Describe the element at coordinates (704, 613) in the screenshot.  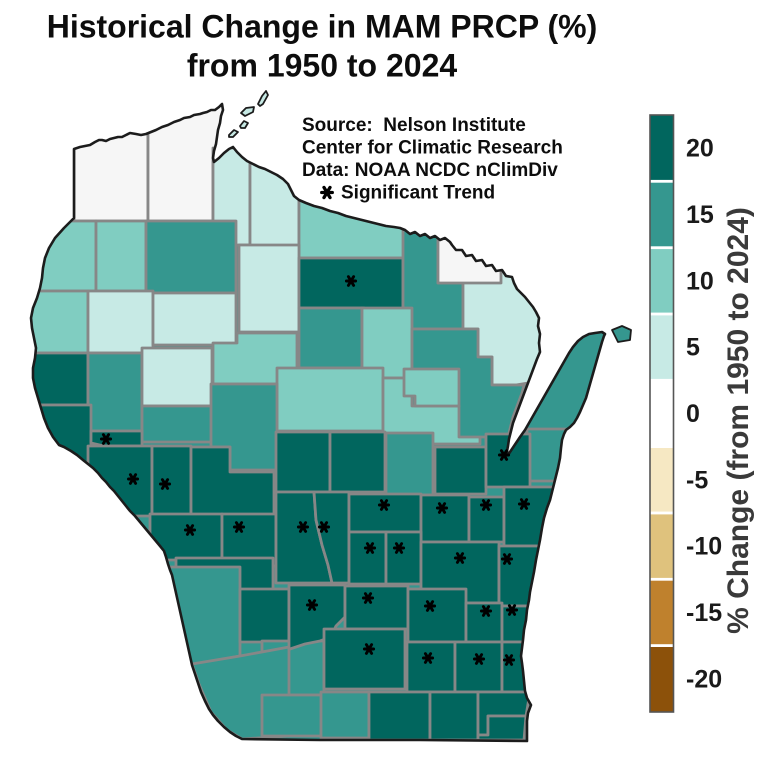
I see `svg-text: -15` at that location.